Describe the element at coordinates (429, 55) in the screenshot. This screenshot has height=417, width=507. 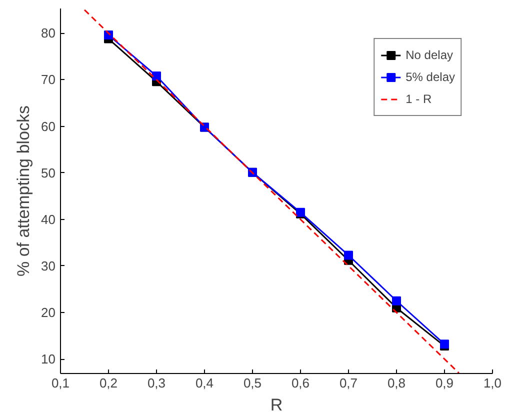
I see `legend-label: No delay` at that location.